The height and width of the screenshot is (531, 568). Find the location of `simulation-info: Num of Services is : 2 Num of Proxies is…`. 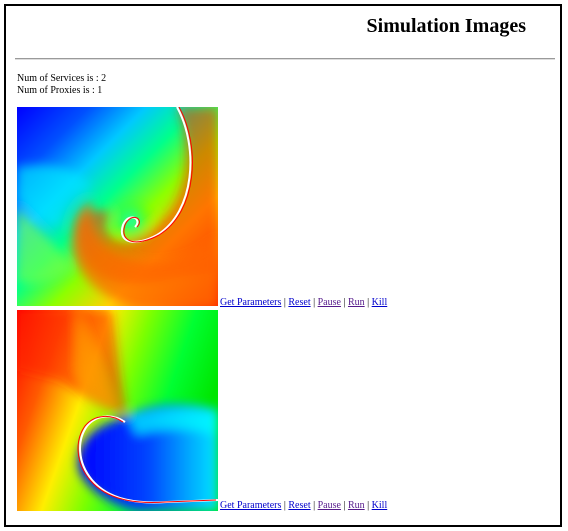

simulation-info: Num of Services is : 2 Num of Proxies is… is located at coordinates (61, 85).